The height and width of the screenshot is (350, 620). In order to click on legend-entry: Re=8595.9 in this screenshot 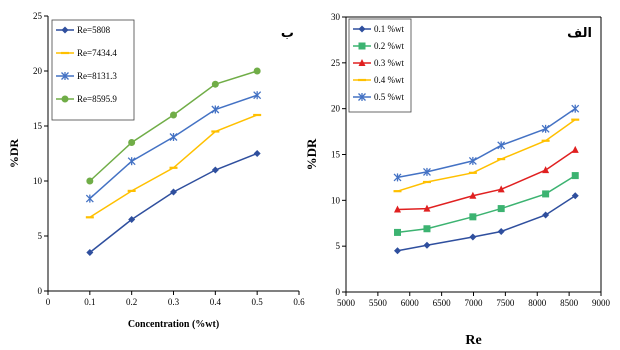, I will do `click(86, 99)`.